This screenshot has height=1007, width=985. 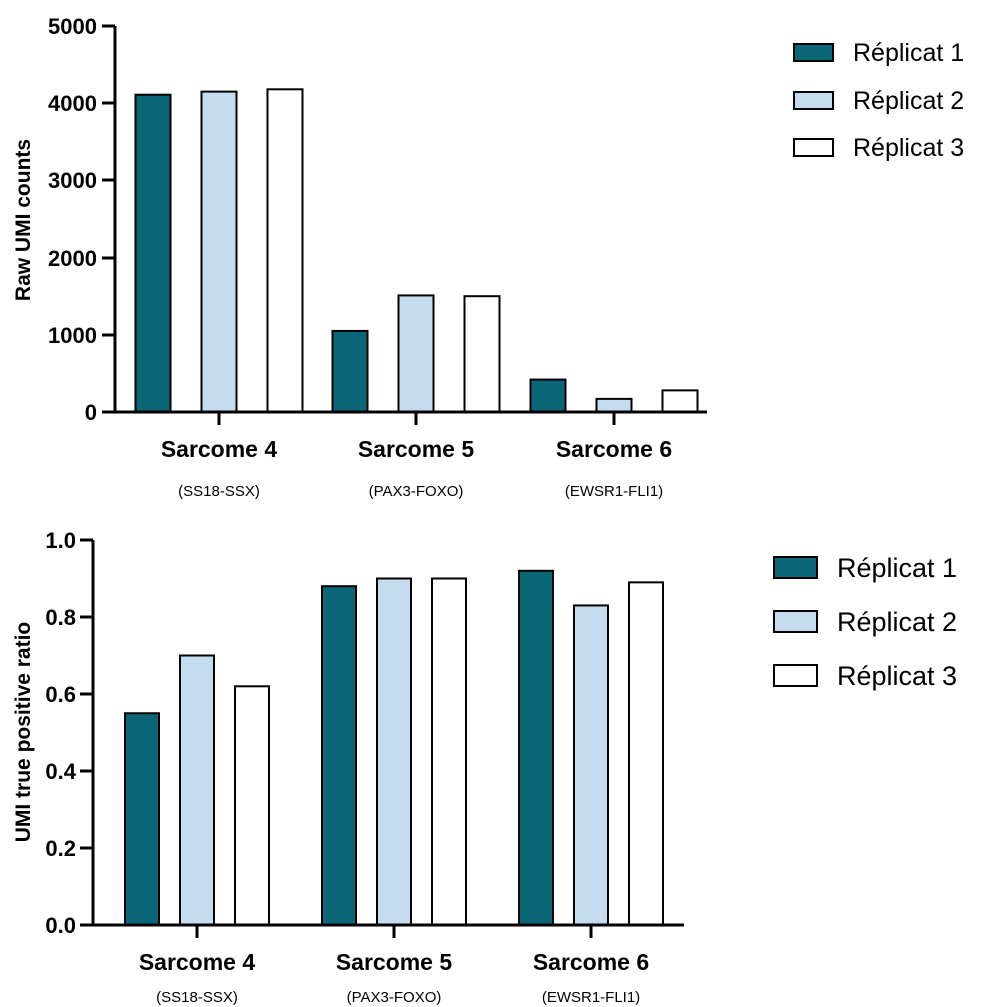 What do you see at coordinates (60, 540) in the screenshot?
I see `y-tick-label: 1.0` at bounding box center [60, 540].